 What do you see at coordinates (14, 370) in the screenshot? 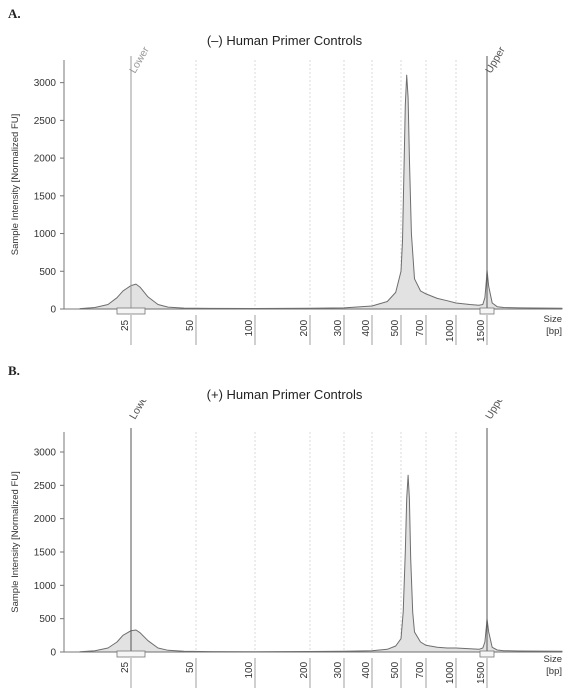
I see `panel-b-label: B.` at bounding box center [14, 370].